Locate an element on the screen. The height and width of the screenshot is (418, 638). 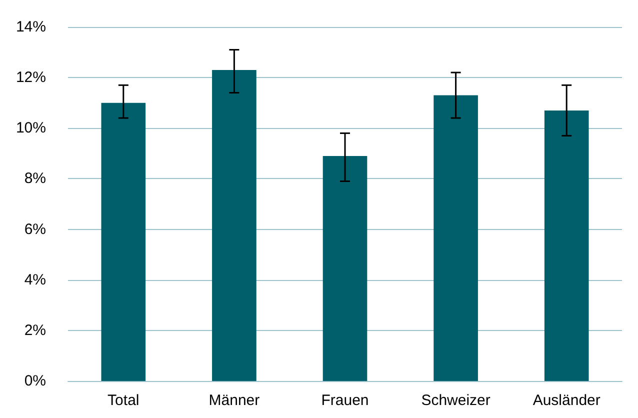
x-tick-label: Ausländer is located at coordinates (566, 400).